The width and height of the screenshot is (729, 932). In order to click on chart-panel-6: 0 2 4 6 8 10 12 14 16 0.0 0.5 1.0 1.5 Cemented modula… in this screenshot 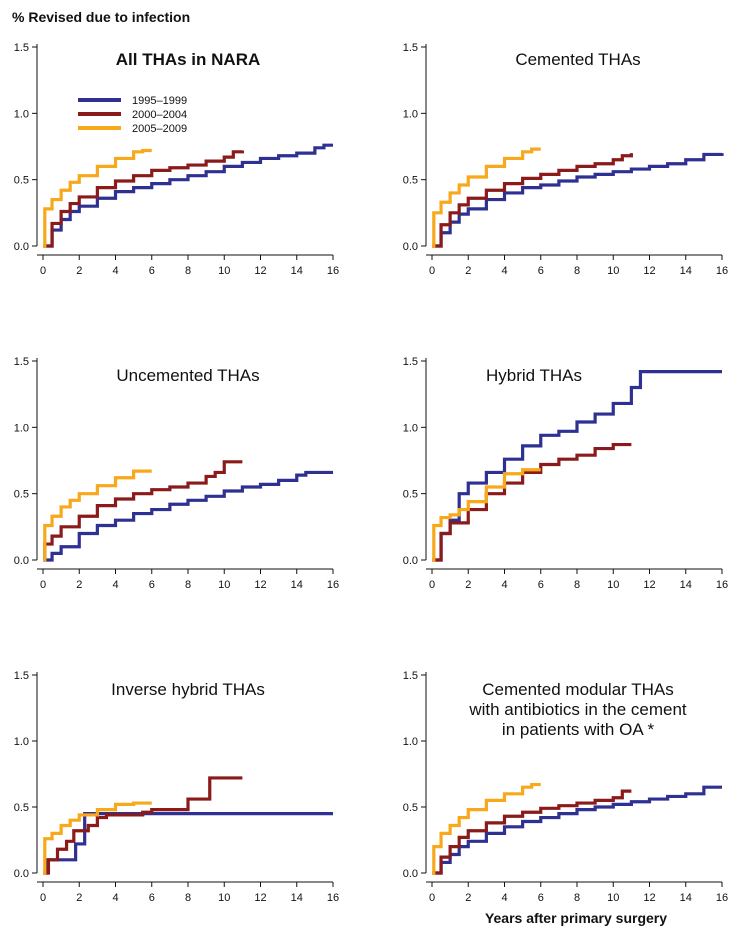, I will do `click(565, 787)`.